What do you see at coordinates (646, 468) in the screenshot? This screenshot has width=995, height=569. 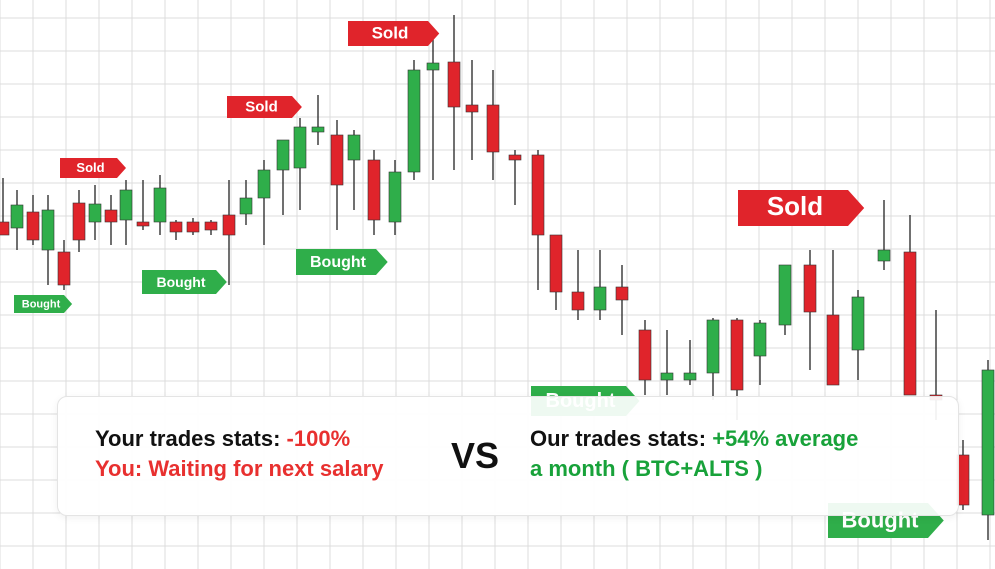 I see `our-stats-note: a month ( BTC+ALTS )` at bounding box center [646, 468].